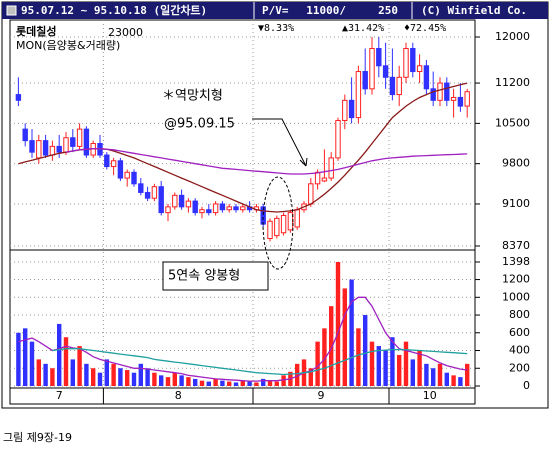 The height and width of the screenshot is (450, 553). What do you see at coordinates (278, 223) in the screenshot?
I see `highlight-ellipse` at bounding box center [278, 223].